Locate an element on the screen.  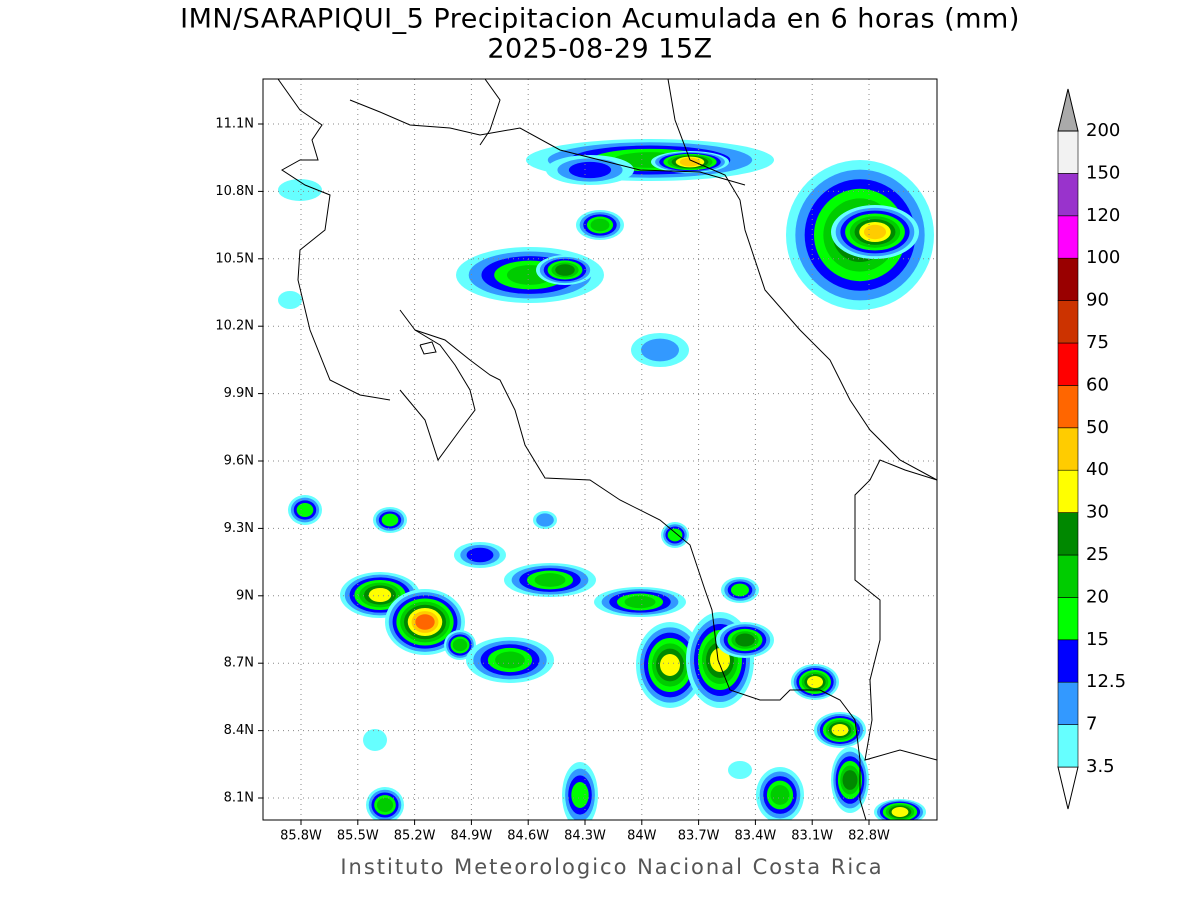
colorbar-label: 200 is located at coordinates (1103, 130).